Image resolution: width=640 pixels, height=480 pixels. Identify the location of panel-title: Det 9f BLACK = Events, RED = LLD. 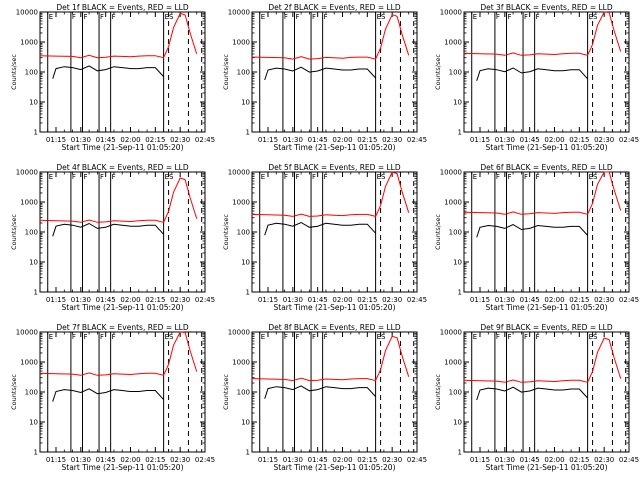
(546, 327).